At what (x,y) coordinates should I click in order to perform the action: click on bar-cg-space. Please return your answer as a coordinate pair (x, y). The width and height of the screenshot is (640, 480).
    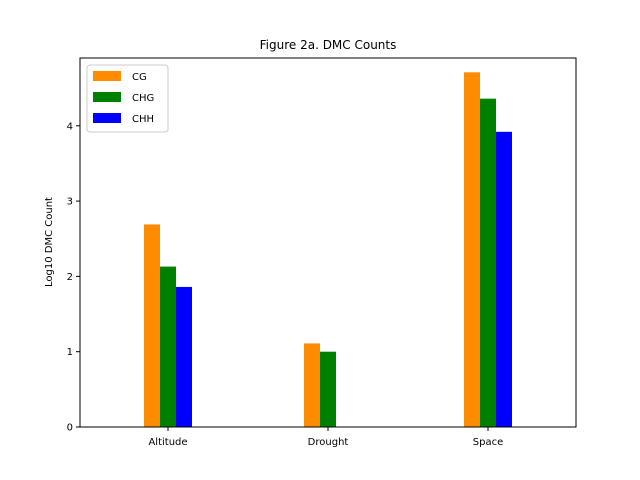
    Looking at the image, I should click on (472, 249).